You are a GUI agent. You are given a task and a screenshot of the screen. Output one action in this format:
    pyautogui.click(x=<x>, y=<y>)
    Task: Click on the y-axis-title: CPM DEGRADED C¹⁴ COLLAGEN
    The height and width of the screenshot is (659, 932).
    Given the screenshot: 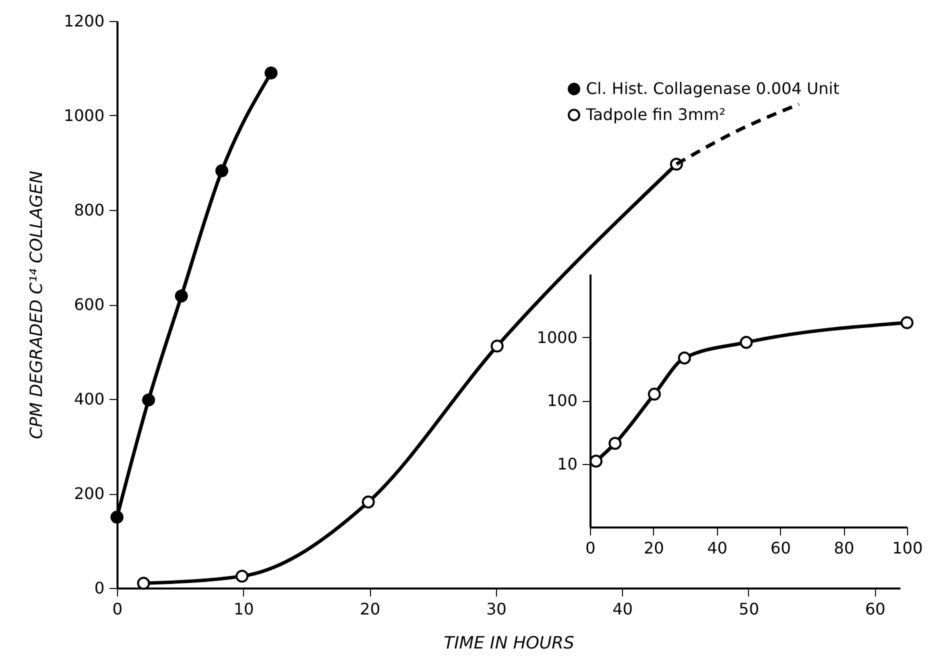 What is the action you would take?
    pyautogui.click(x=36, y=305)
    